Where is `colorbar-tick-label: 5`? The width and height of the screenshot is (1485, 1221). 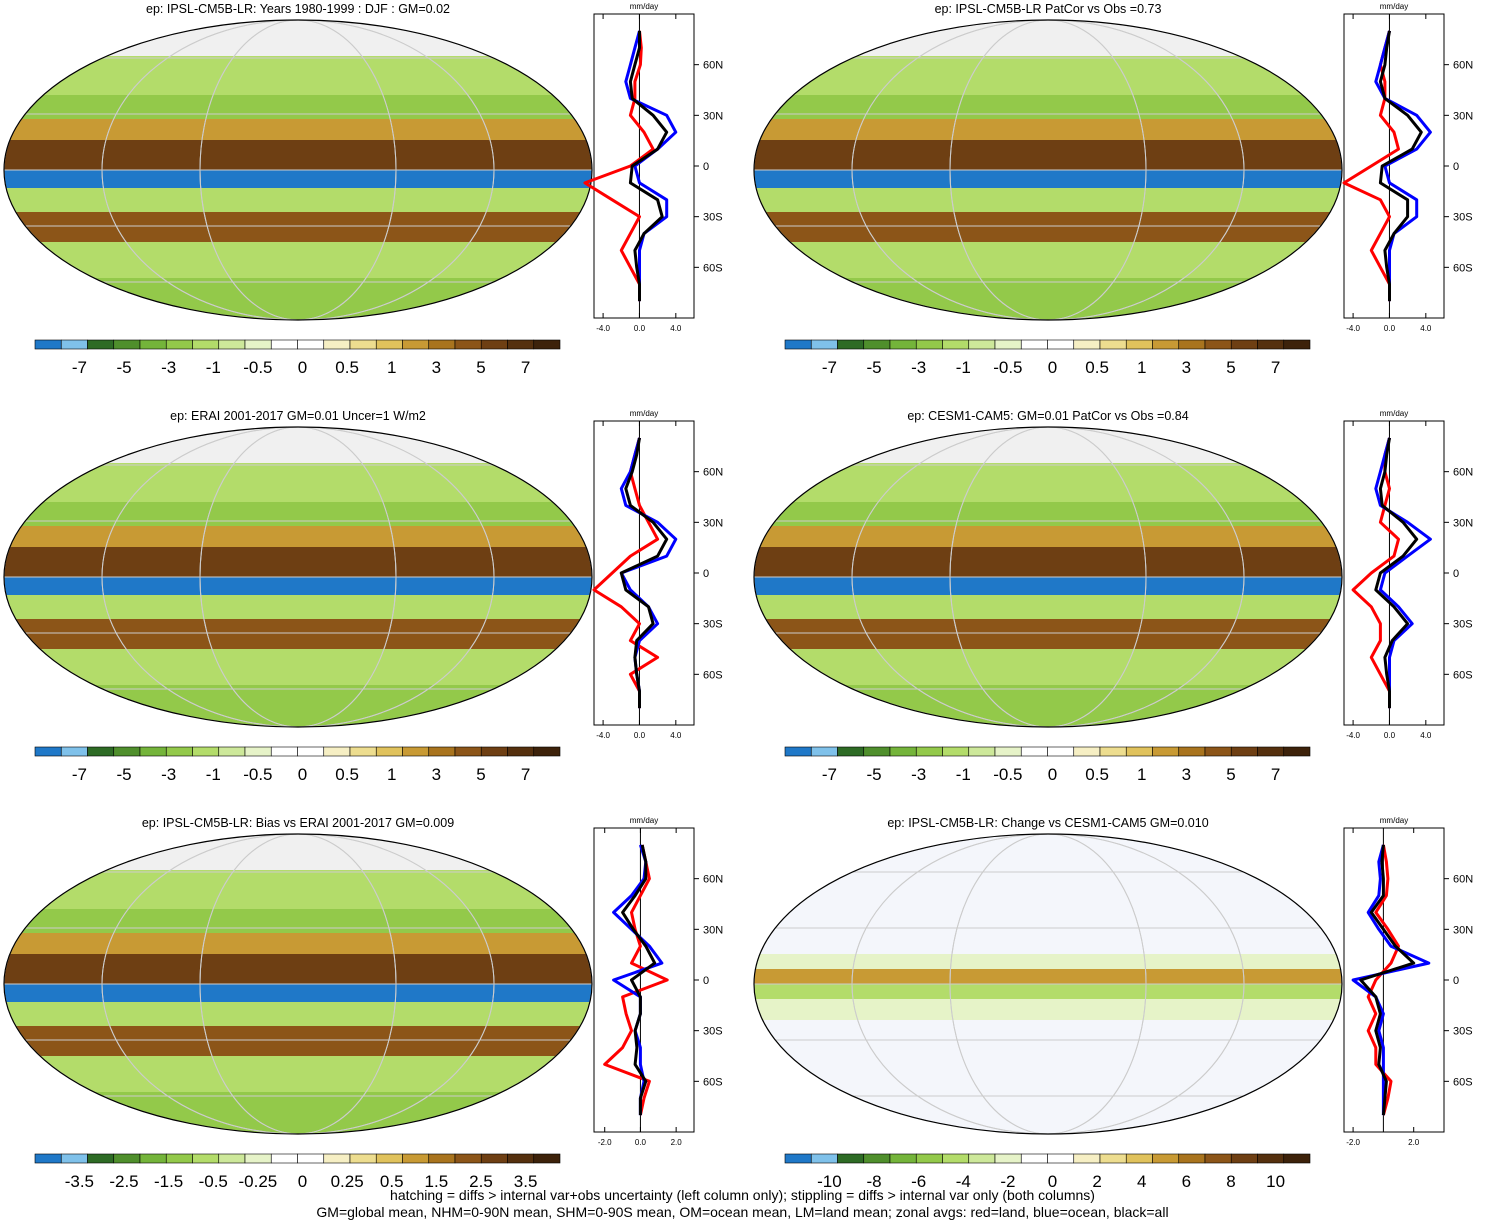 colorbar-tick-label: 5 is located at coordinates (480, 774).